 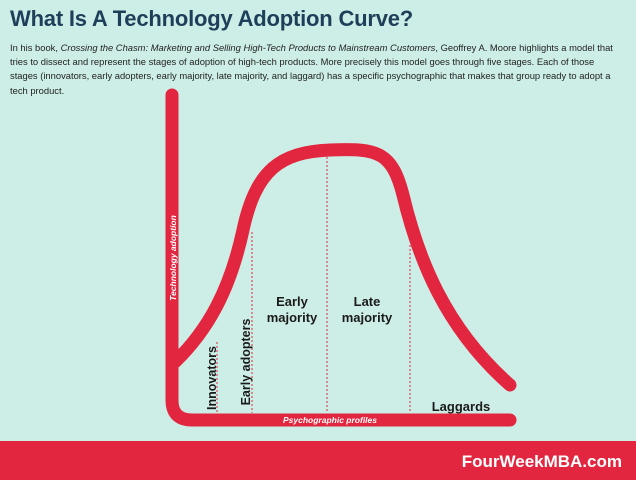 I want to click on stage-label-innovators: Innovators, so click(x=212, y=378).